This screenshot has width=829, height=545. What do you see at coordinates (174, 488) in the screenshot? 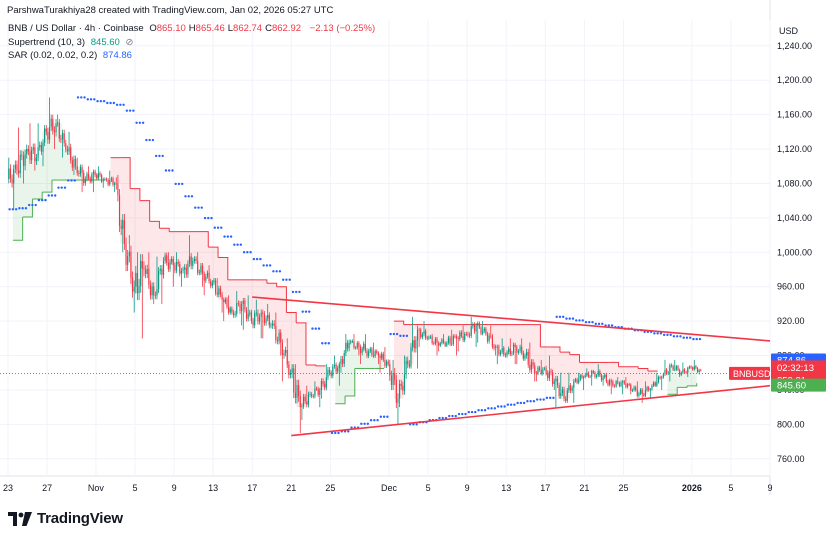
I see `x-tick-label: 9` at bounding box center [174, 488].